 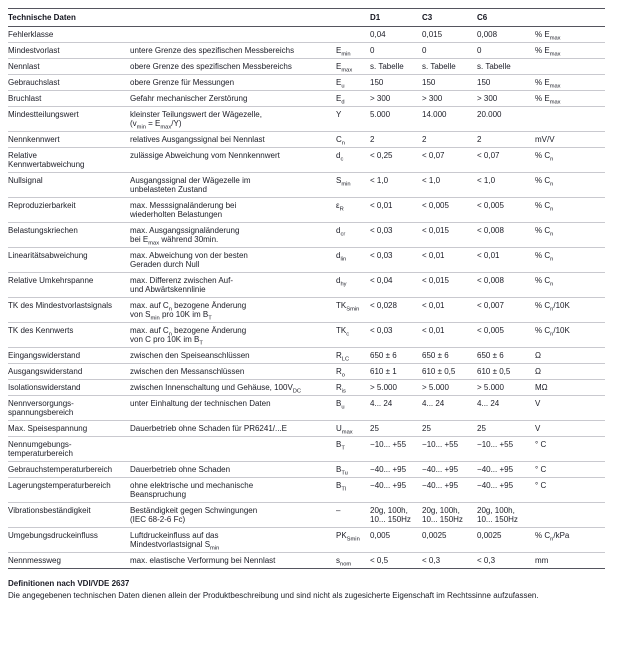 I want to click on param-desc-cell: zulässige Abweichung vom Nennkennwert, so click(x=233, y=160).